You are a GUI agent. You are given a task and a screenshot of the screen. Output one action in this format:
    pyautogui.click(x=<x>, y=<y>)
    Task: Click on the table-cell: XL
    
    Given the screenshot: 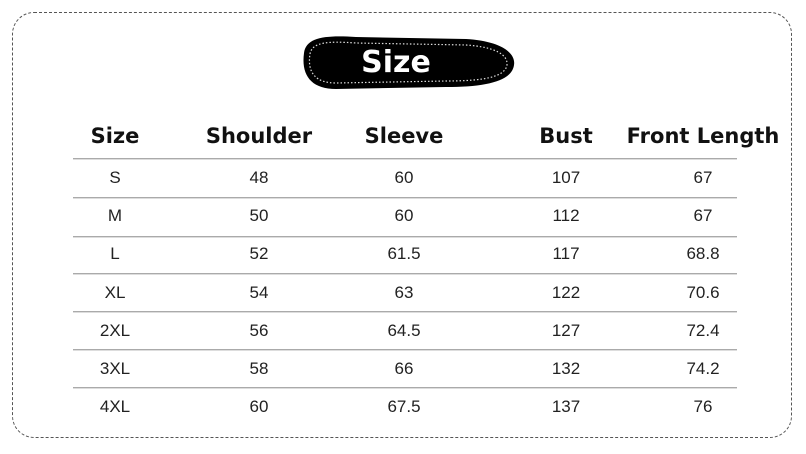 What is the action you would take?
    pyautogui.click(x=115, y=292)
    